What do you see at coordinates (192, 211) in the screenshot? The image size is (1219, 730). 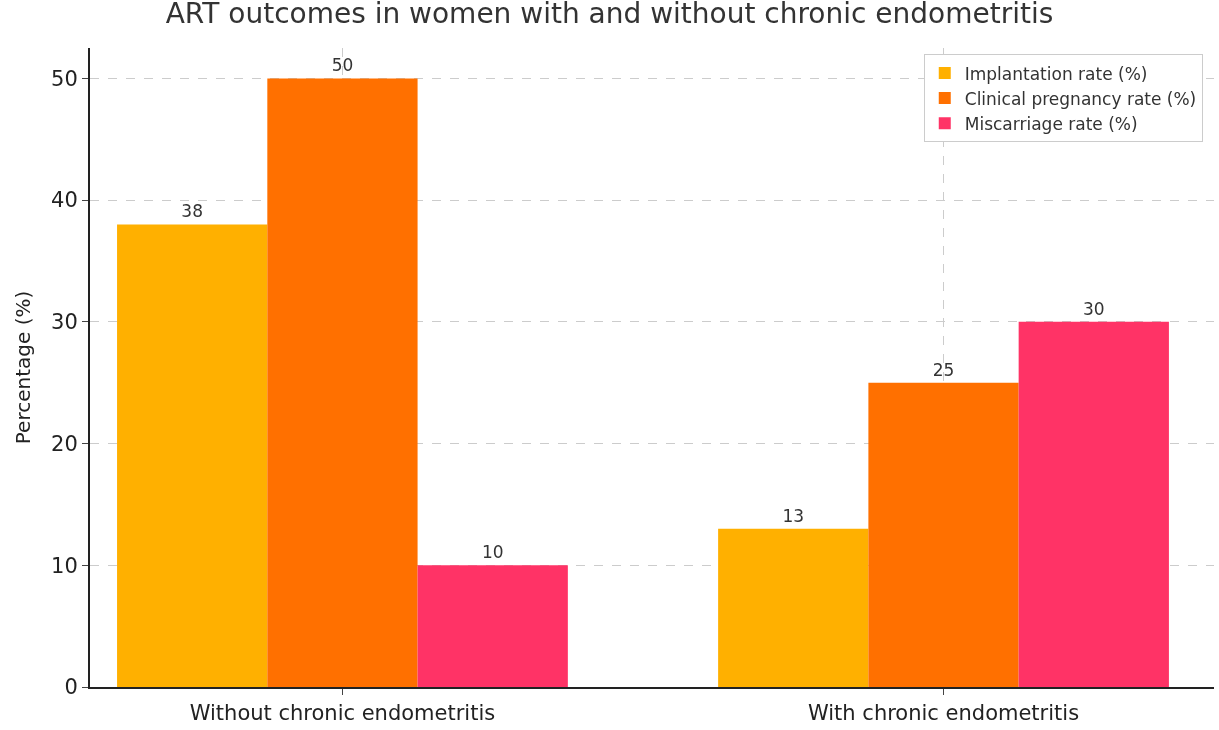 I see `data-label: 38` at bounding box center [192, 211].